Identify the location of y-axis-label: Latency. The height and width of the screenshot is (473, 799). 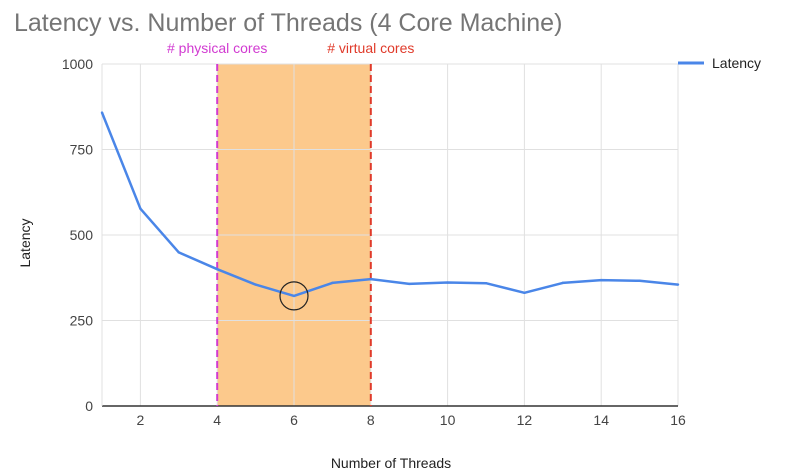
(25, 242).